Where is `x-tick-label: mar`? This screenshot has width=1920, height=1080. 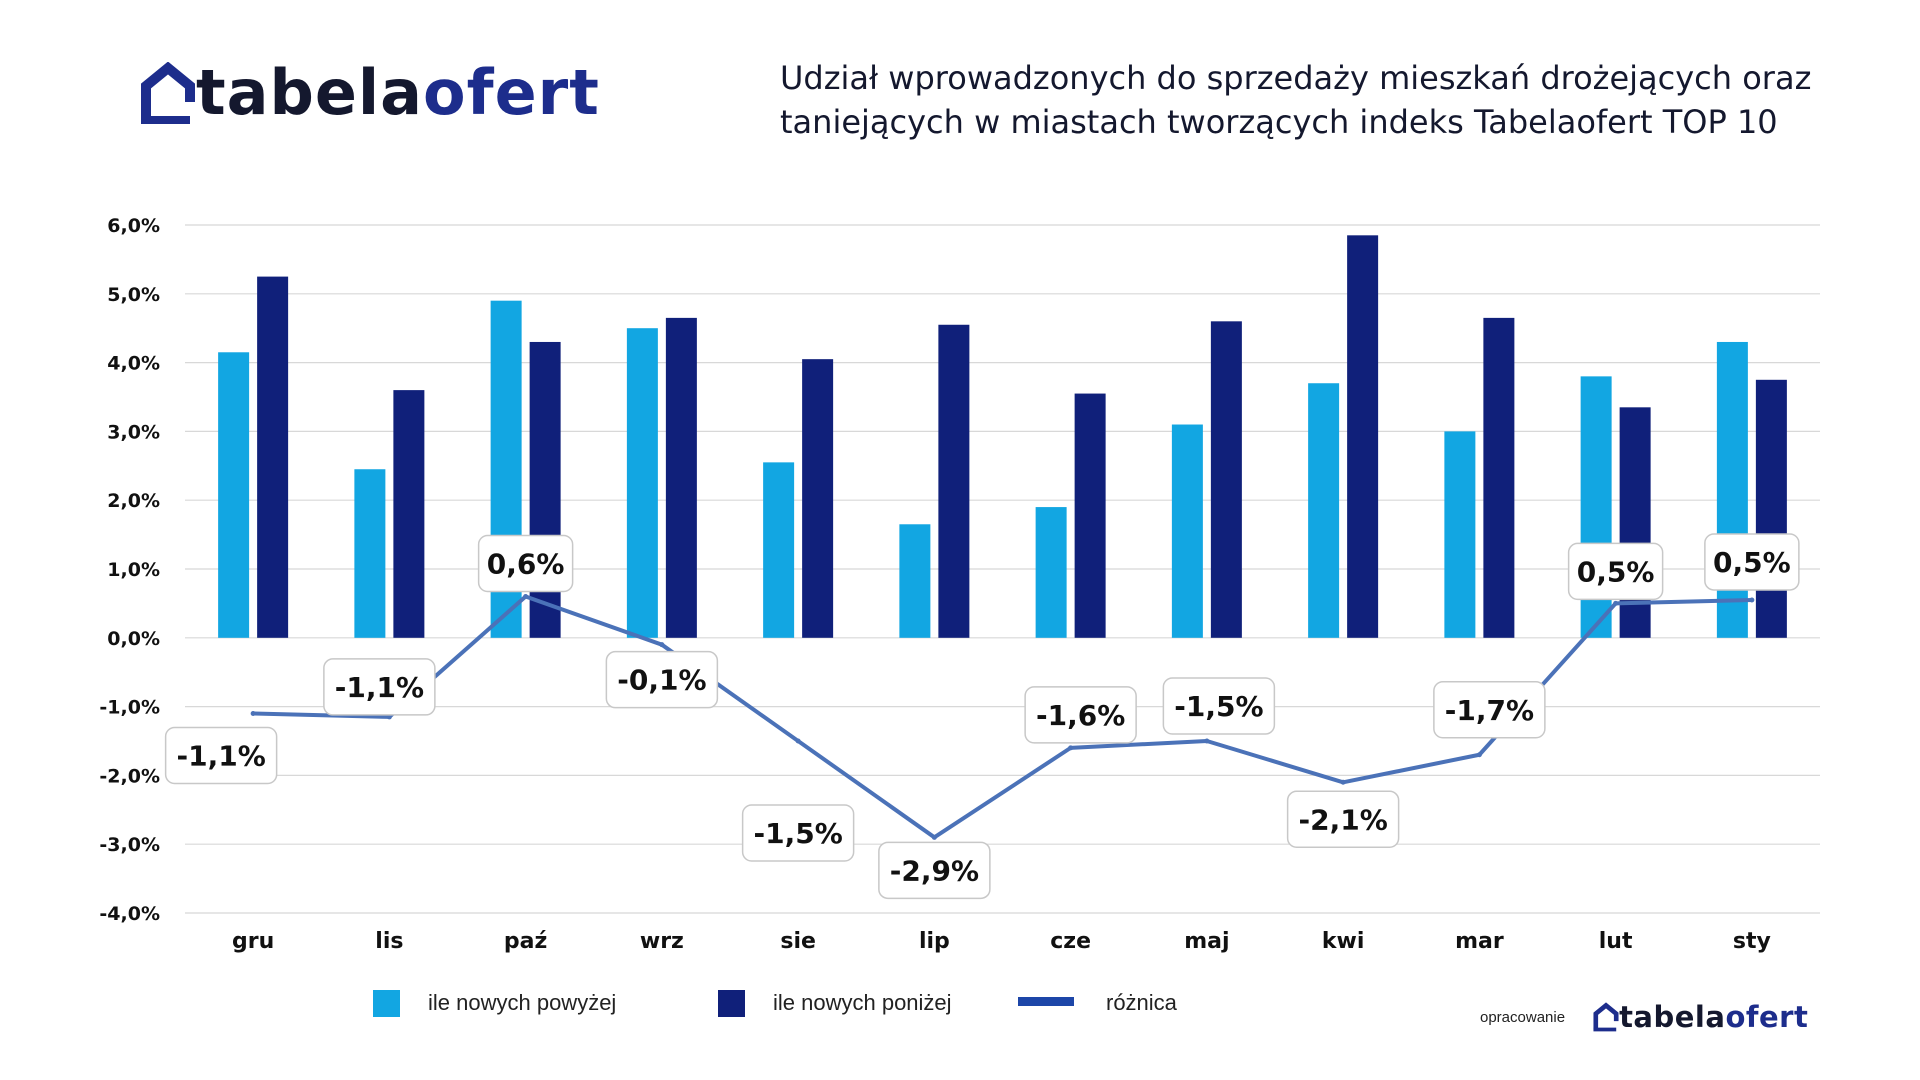
x-tick-label: mar is located at coordinates (1479, 941).